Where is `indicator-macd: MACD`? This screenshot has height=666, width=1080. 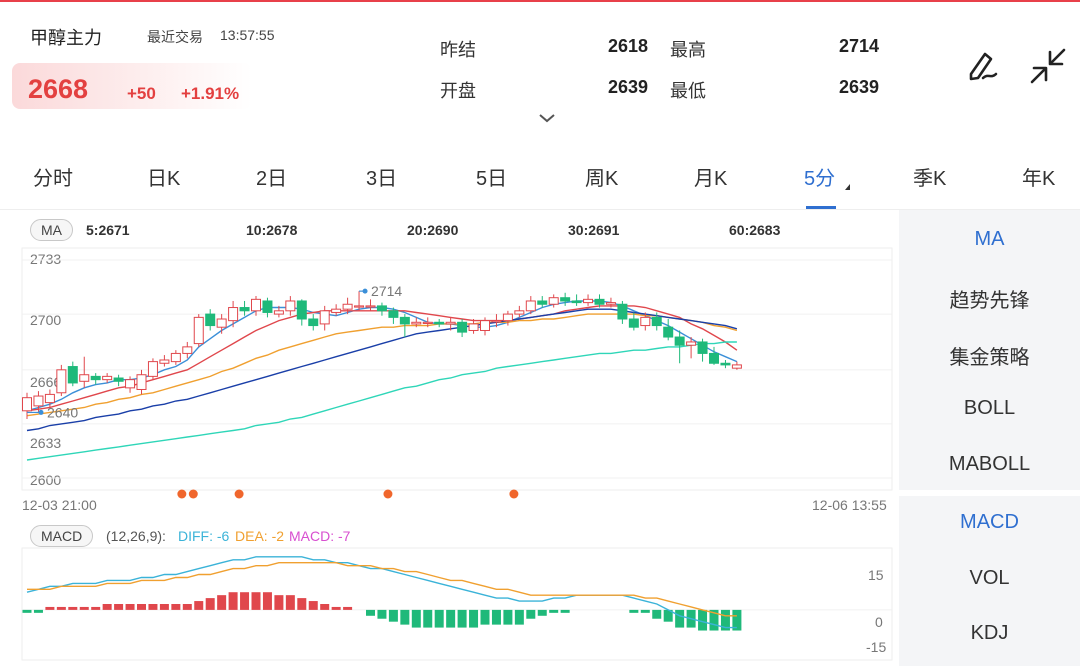
indicator-macd: MACD is located at coordinates (989, 522).